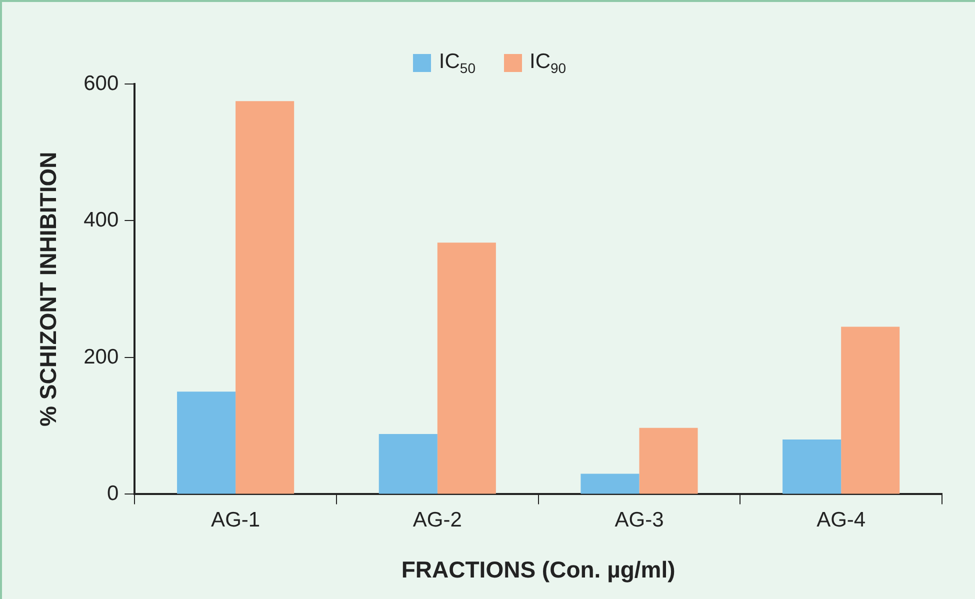 Image resolution: width=975 pixels, height=599 pixels. What do you see at coordinates (841, 520) in the screenshot?
I see `x-tick-label: AG-4` at bounding box center [841, 520].